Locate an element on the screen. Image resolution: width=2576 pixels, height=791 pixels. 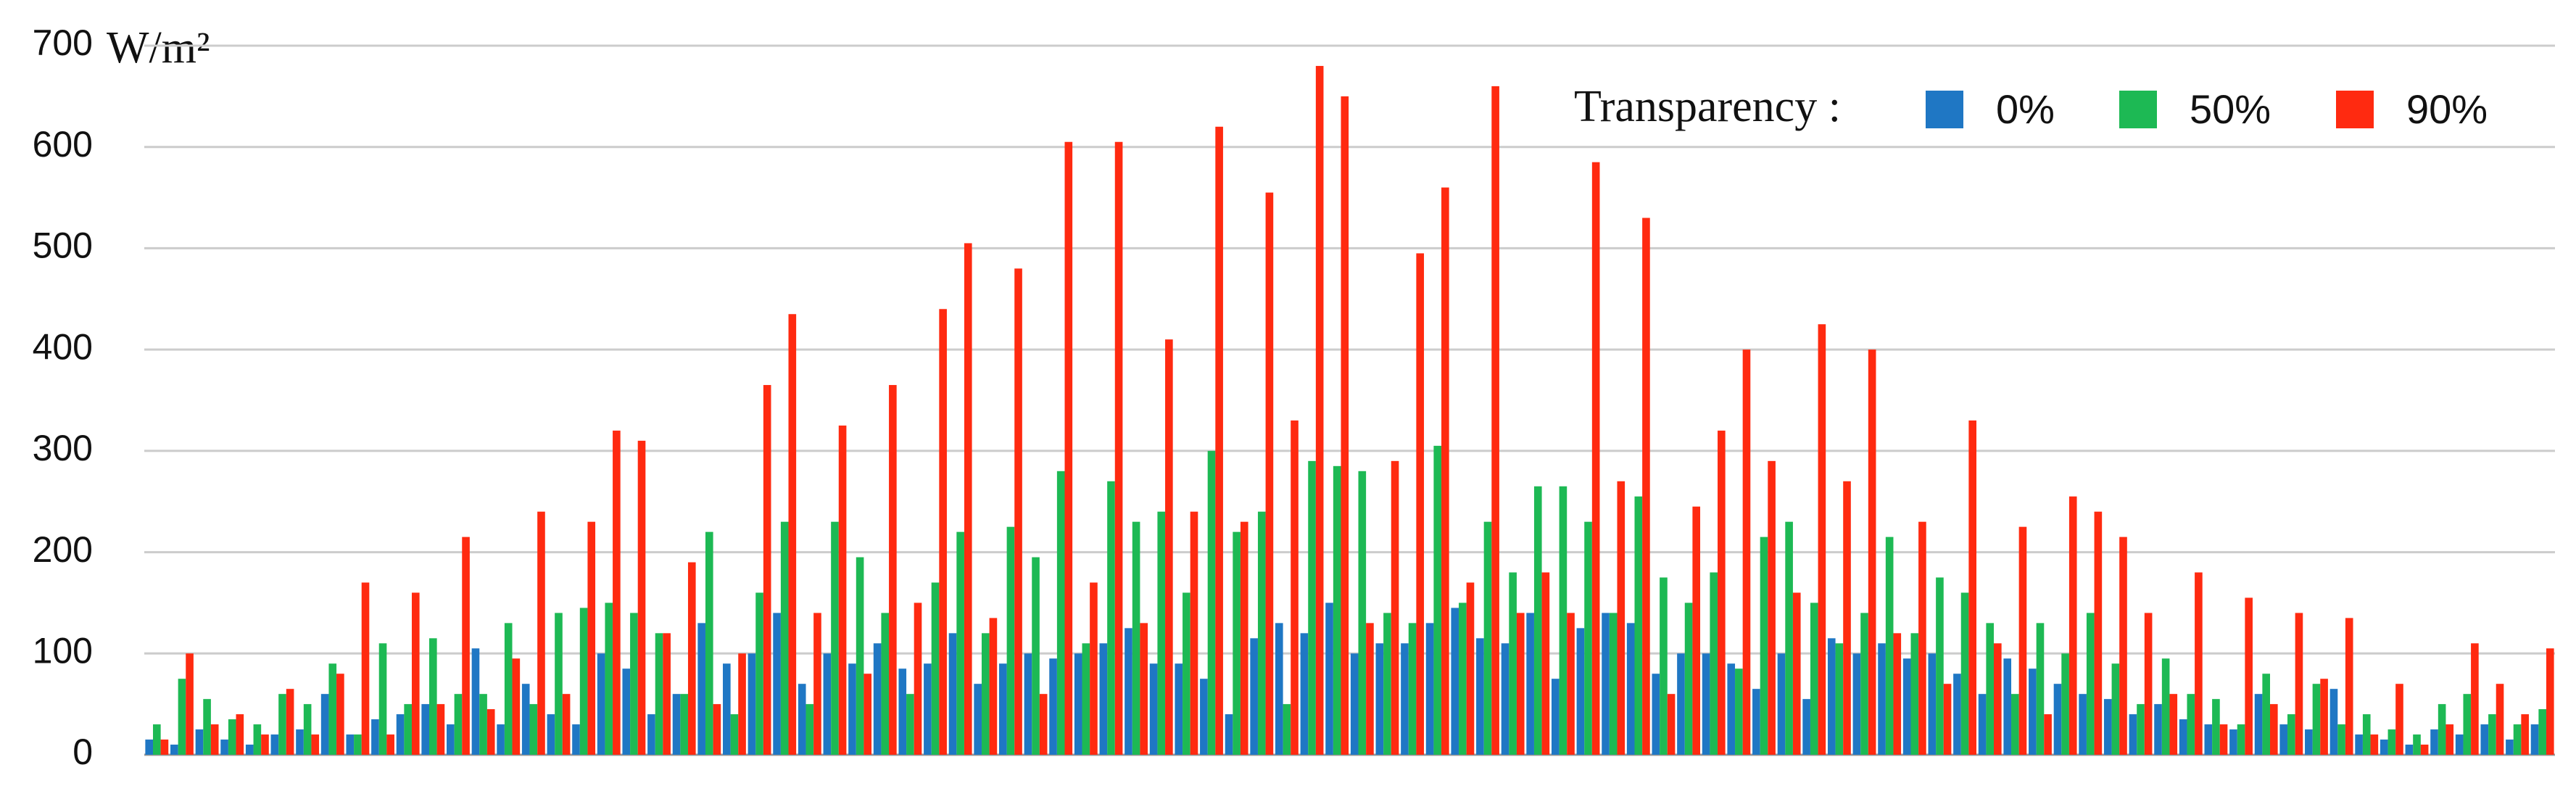
y-tick-label: 300 is located at coordinates (63, 448).